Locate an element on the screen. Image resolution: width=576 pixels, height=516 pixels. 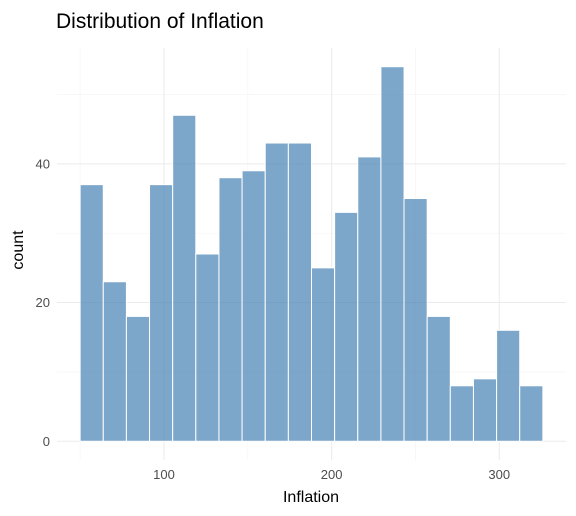
y-tick-label: 40 is located at coordinates (43, 163).